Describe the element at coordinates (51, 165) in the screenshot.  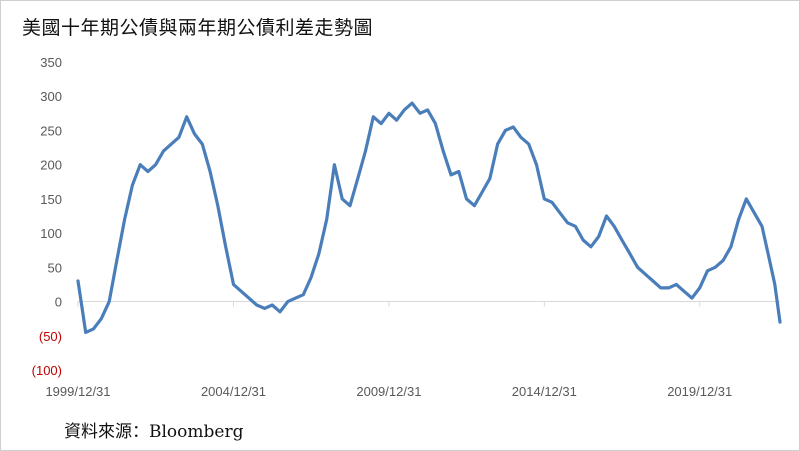
I see `y-tick-label: 200` at that location.